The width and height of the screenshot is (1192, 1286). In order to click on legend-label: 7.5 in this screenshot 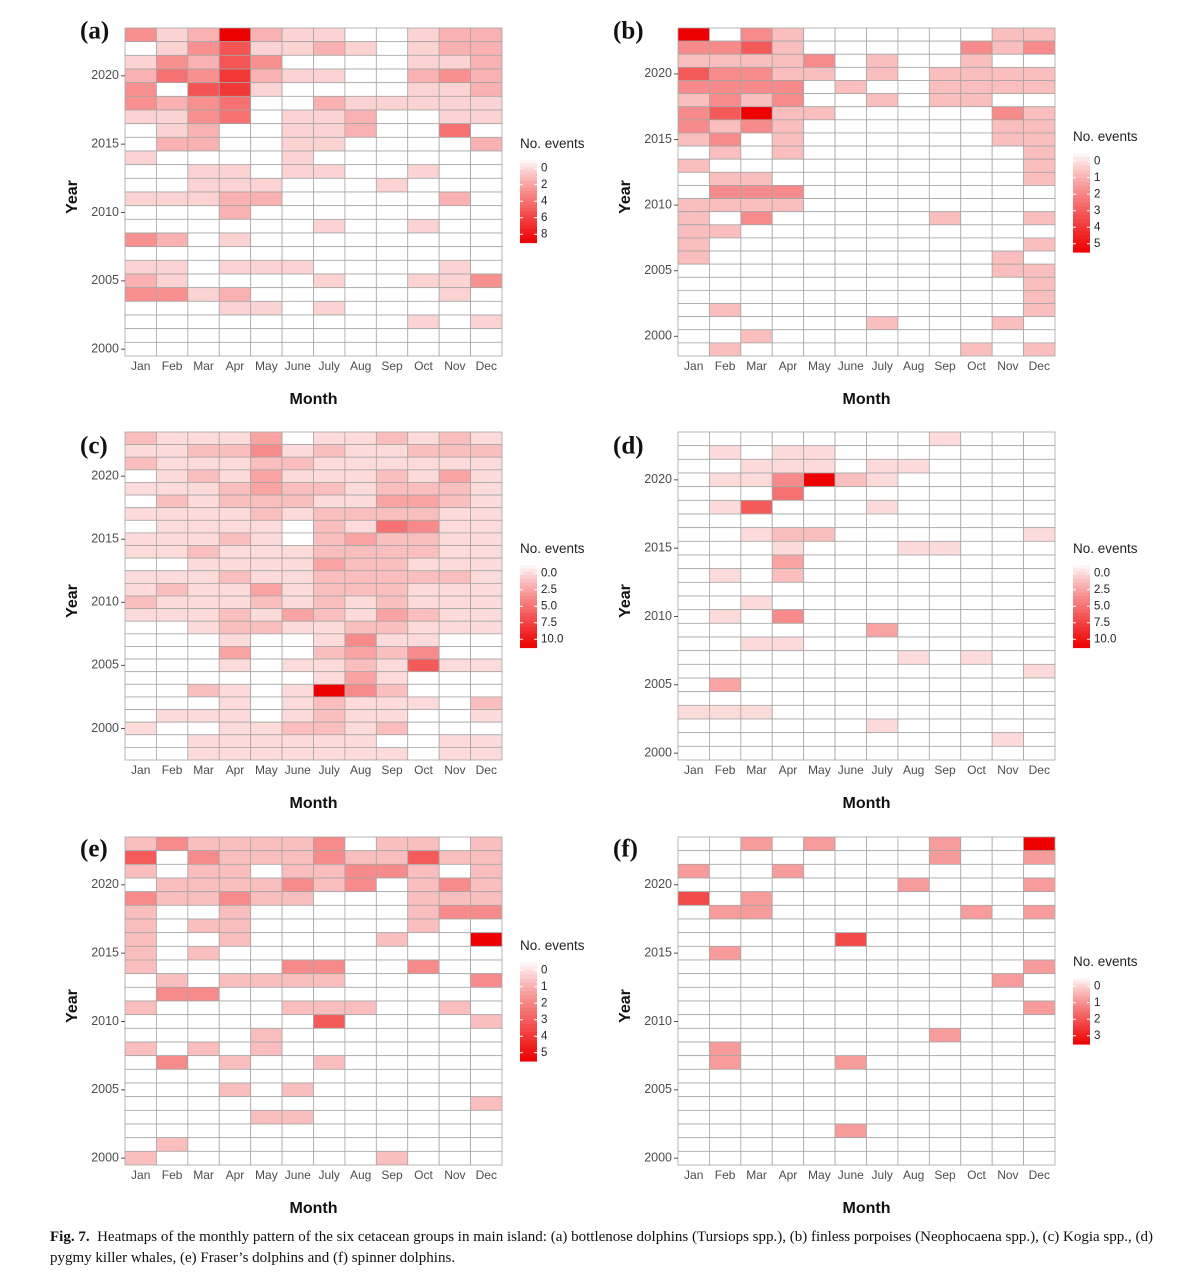, I will do `click(1102, 623)`.